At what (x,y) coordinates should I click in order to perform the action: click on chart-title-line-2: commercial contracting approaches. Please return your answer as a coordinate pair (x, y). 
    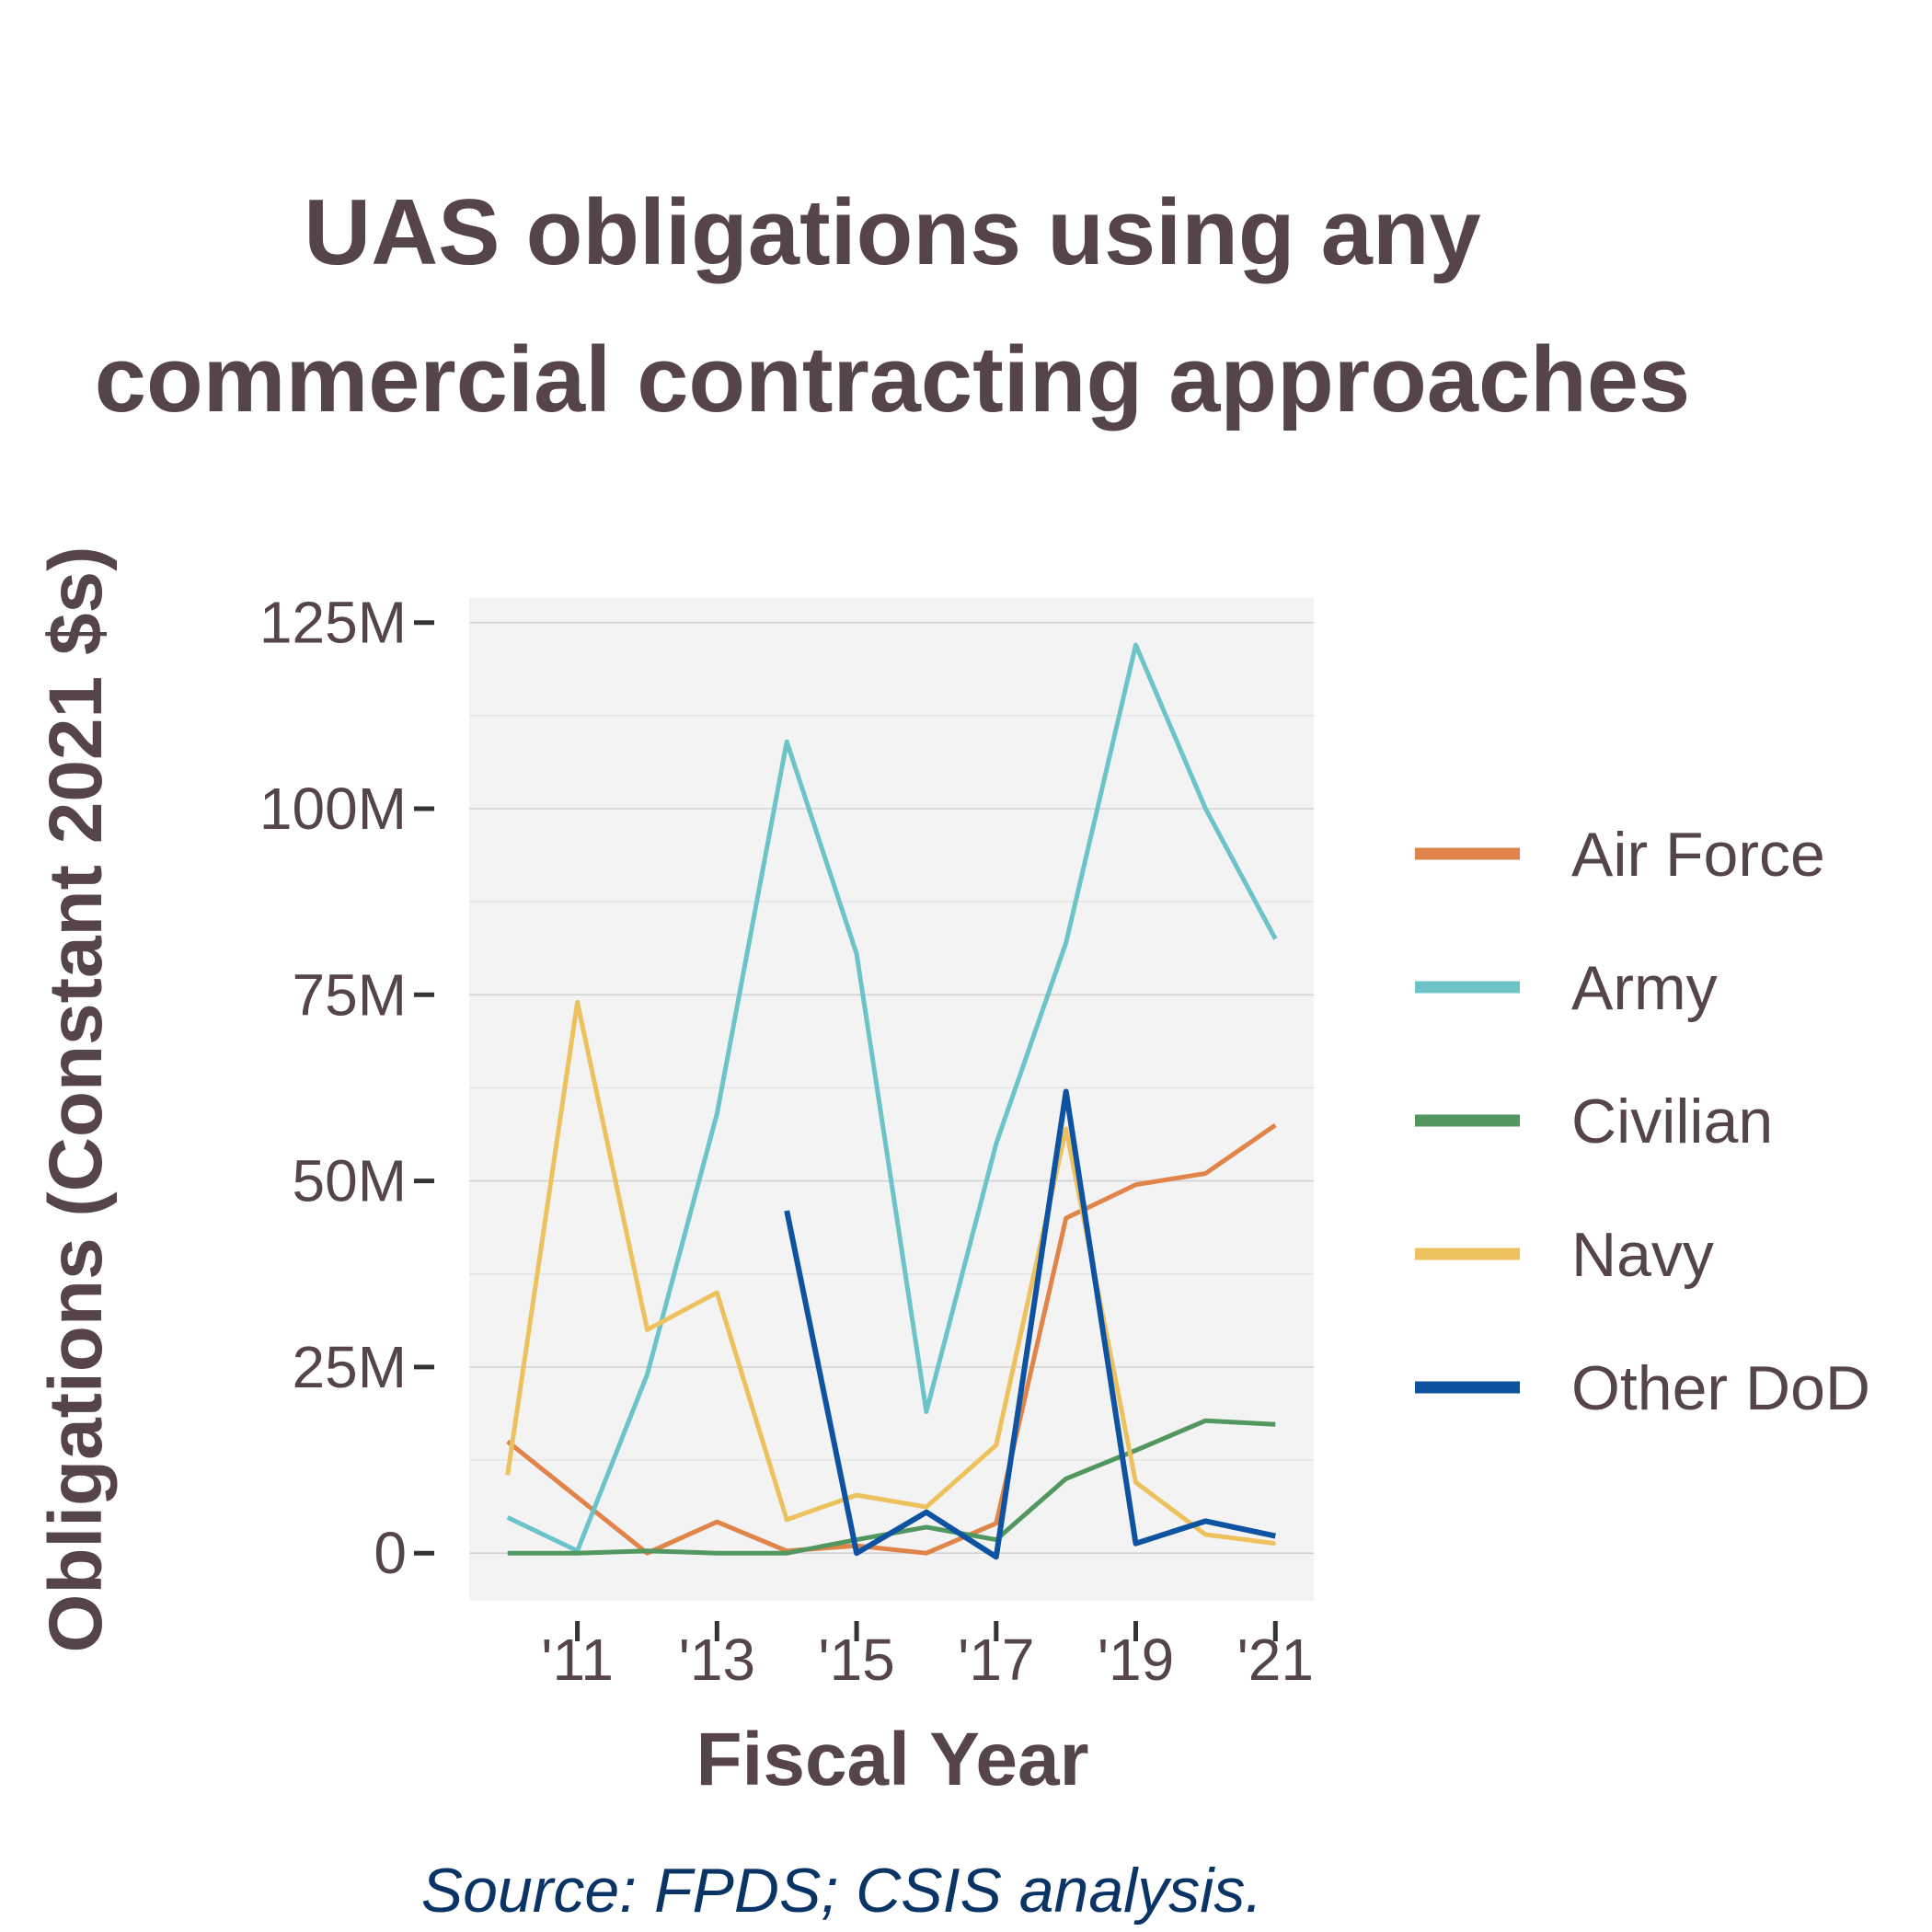
    Looking at the image, I should click on (892, 379).